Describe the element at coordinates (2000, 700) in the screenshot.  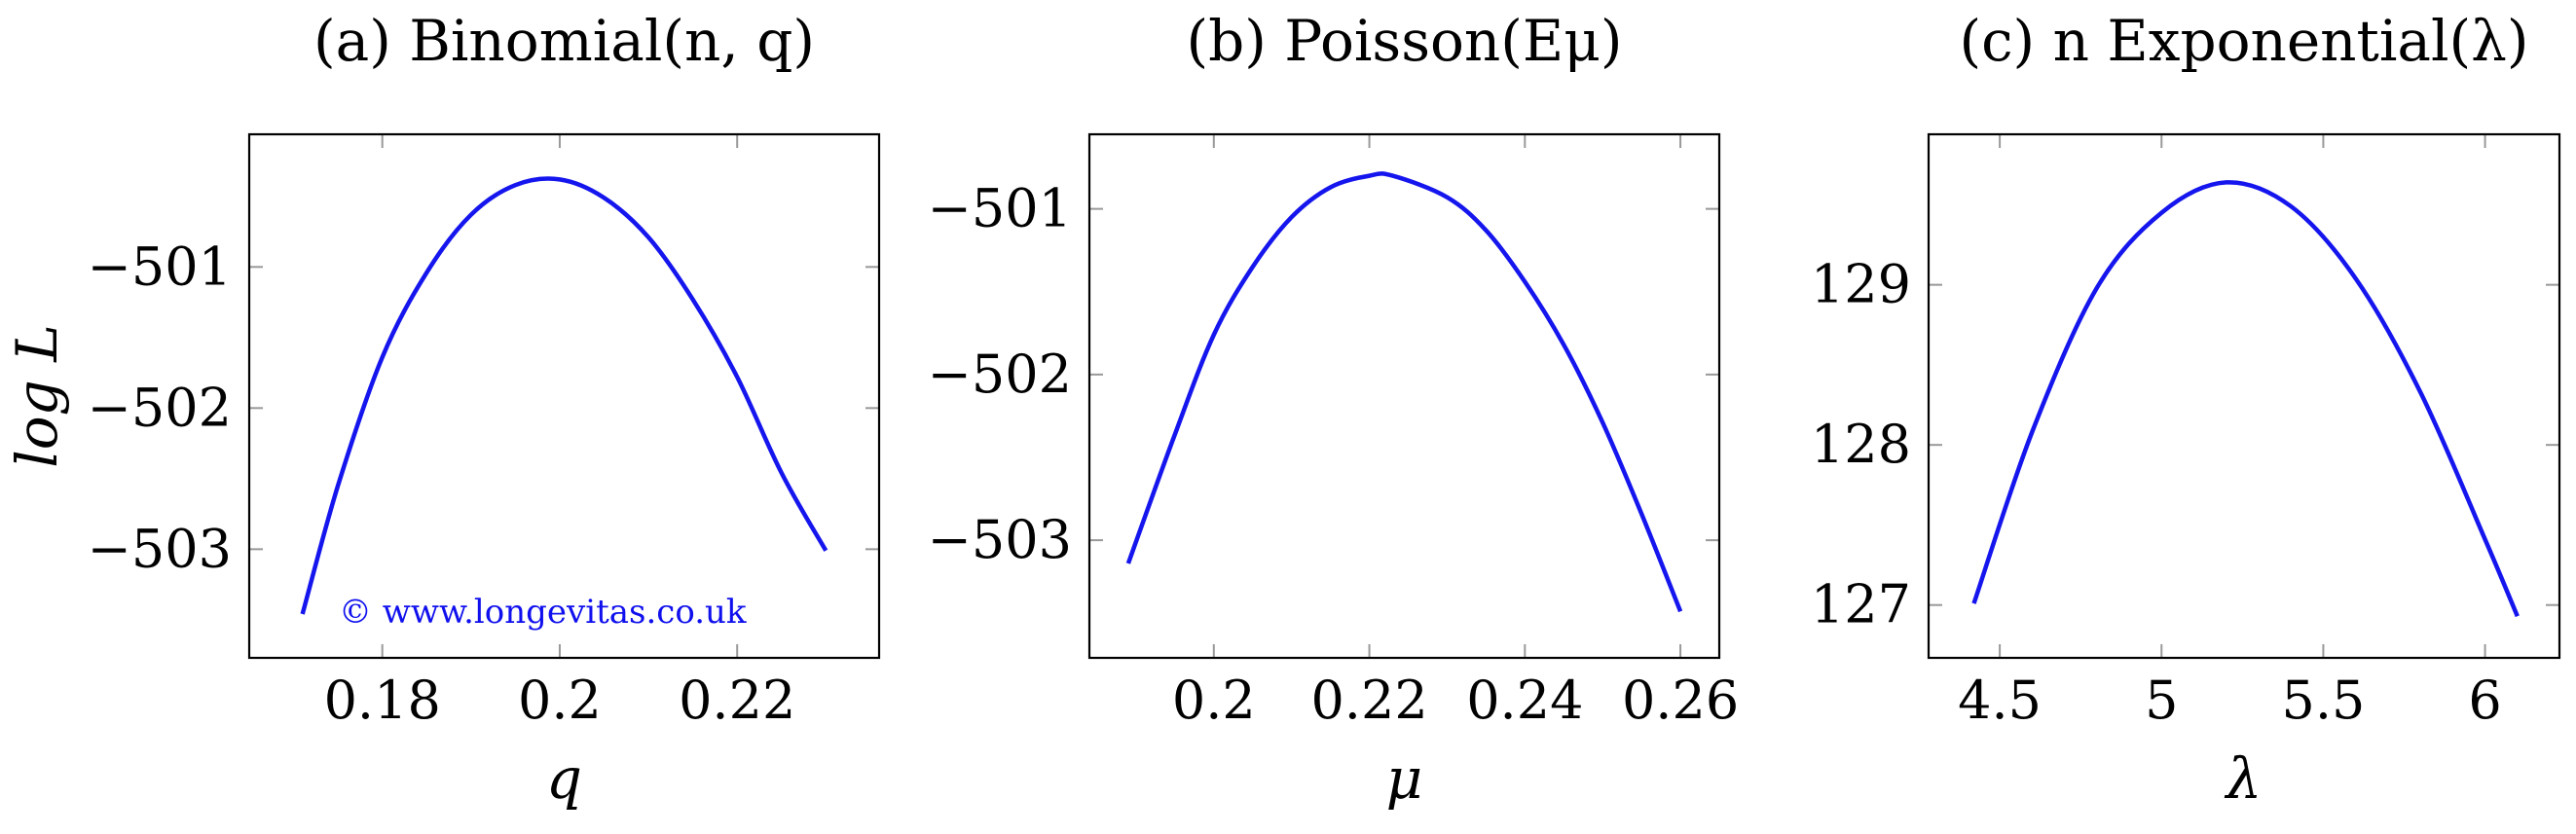
I see `x-tick-label: 4.5` at that location.